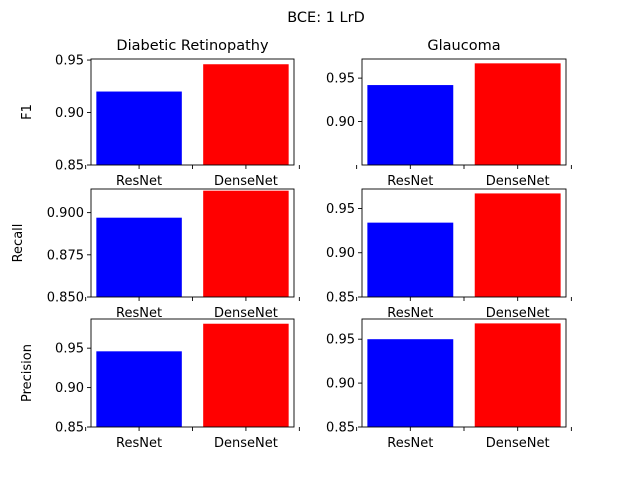 The image size is (640, 480). I want to click on y-axis-label: F1, so click(27, 112).